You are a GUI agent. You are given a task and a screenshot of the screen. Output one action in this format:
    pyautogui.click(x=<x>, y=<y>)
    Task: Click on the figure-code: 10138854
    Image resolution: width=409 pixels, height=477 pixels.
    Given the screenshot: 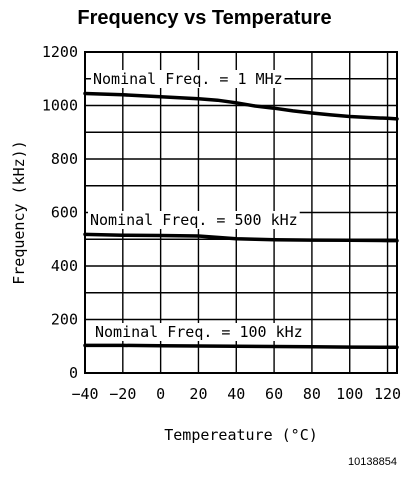 What is the action you would take?
    pyautogui.click(x=372, y=462)
    